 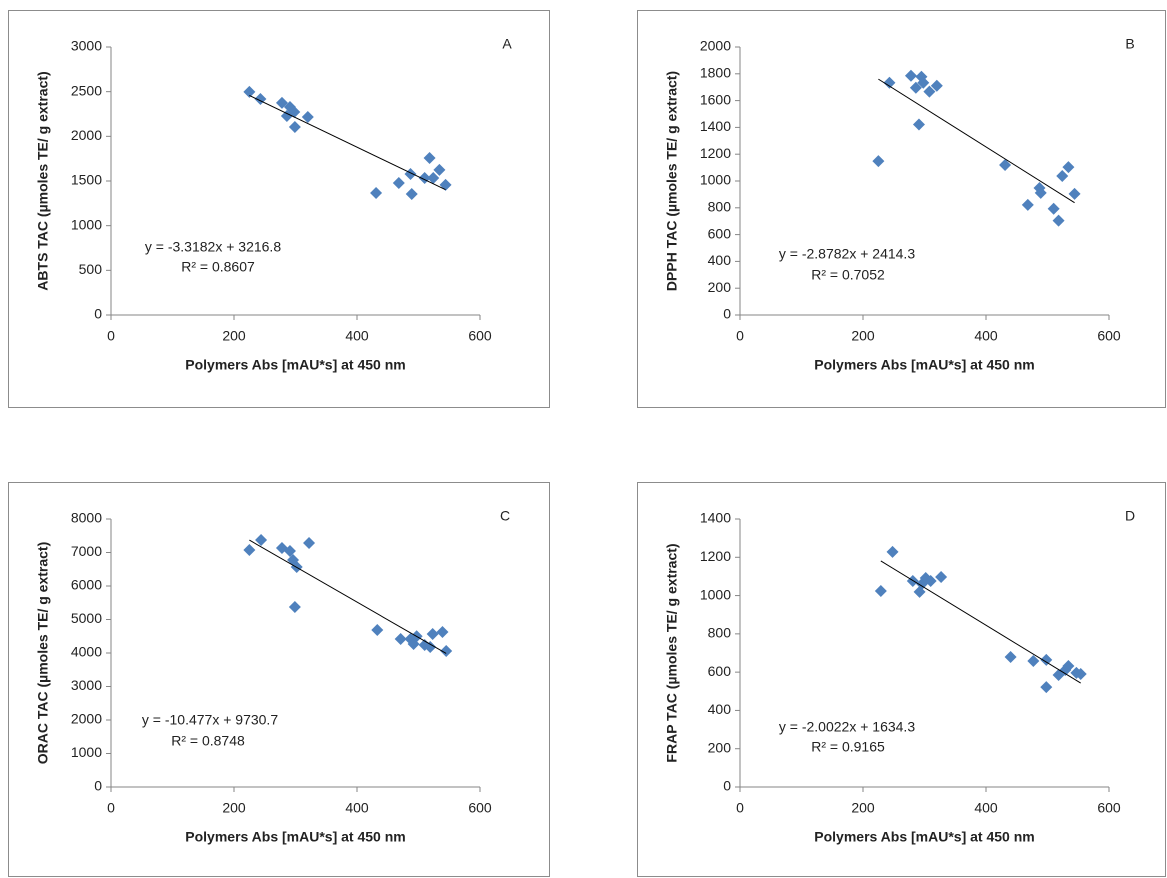 I want to click on equation: y = -2.0022x + 1634.3, so click(x=847, y=727).